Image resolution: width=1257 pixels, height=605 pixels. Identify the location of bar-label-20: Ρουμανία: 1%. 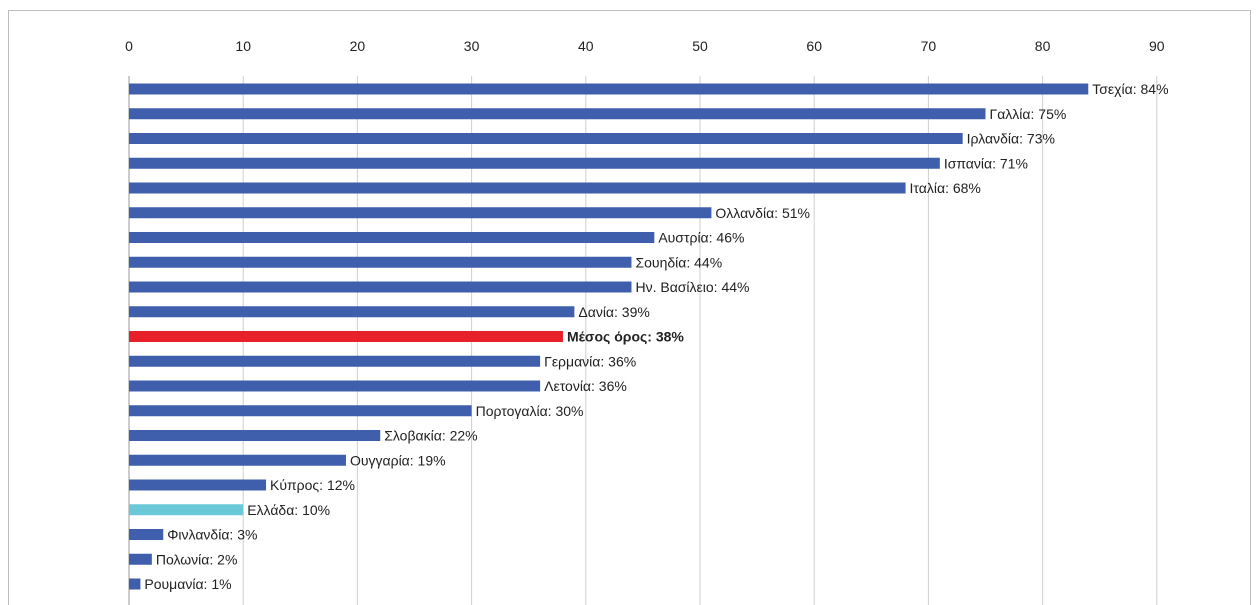
(187, 584).